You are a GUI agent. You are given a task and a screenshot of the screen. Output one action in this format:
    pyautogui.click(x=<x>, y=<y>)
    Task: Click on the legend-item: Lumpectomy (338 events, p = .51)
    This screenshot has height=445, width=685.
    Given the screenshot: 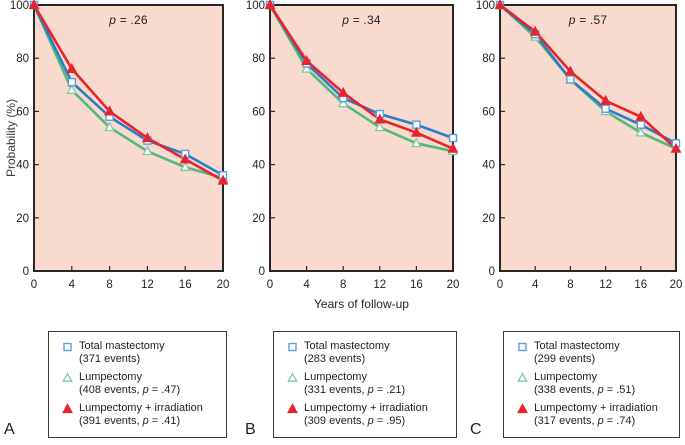 What is the action you would take?
    pyautogui.click(x=596, y=384)
    